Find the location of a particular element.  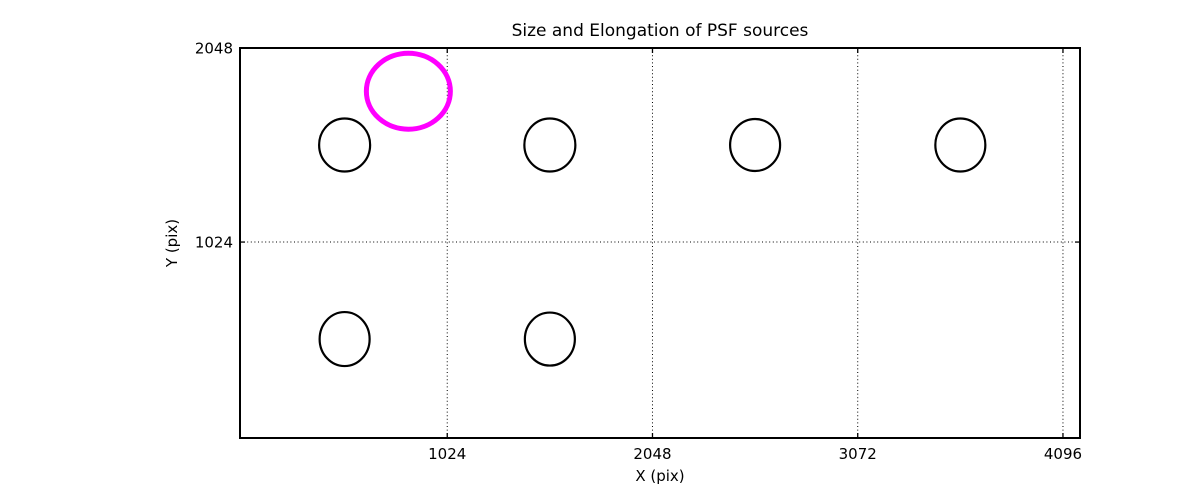

x-tick-label: 3072 is located at coordinates (858, 454).